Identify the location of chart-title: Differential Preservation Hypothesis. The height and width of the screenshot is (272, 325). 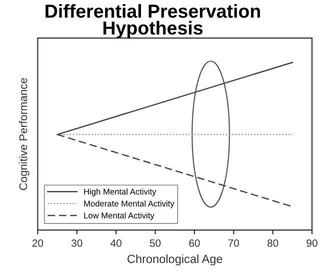
(153, 21).